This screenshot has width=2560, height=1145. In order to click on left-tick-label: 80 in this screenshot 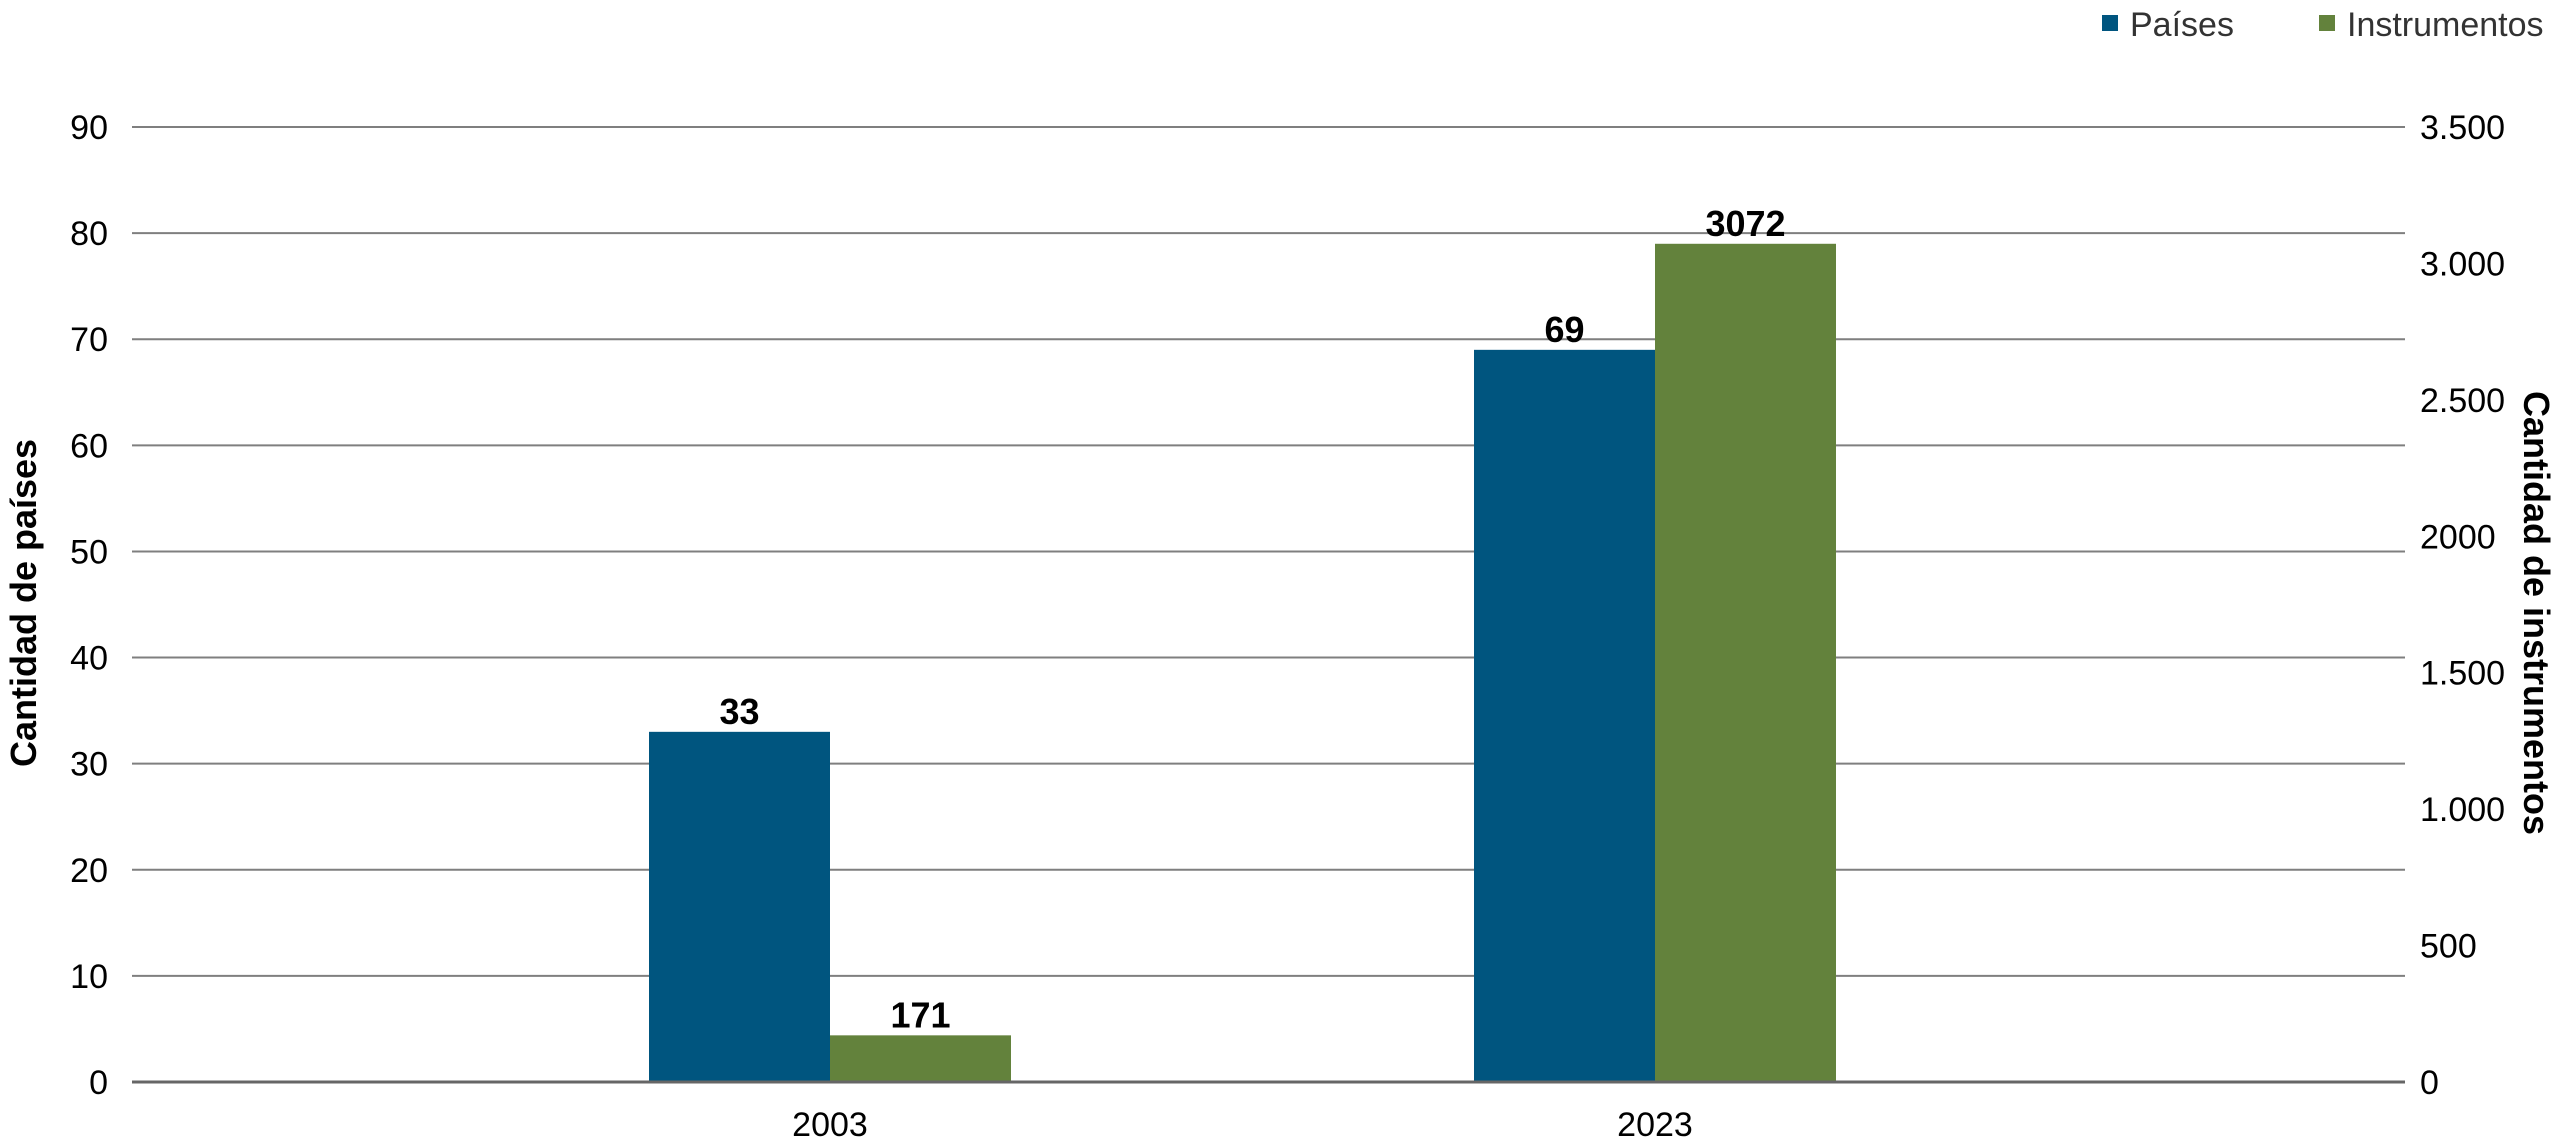, I will do `click(89, 234)`.